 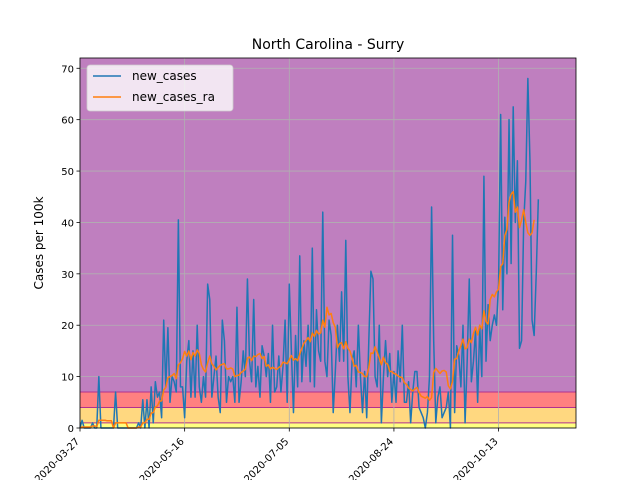 What do you see at coordinates (67, 223) in the screenshot?
I see `y-tick-label: 40` at bounding box center [67, 223].